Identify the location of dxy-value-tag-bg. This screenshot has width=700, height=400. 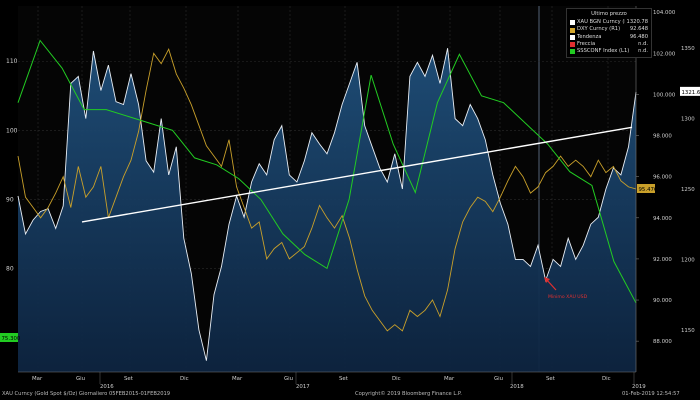
(646, 188).